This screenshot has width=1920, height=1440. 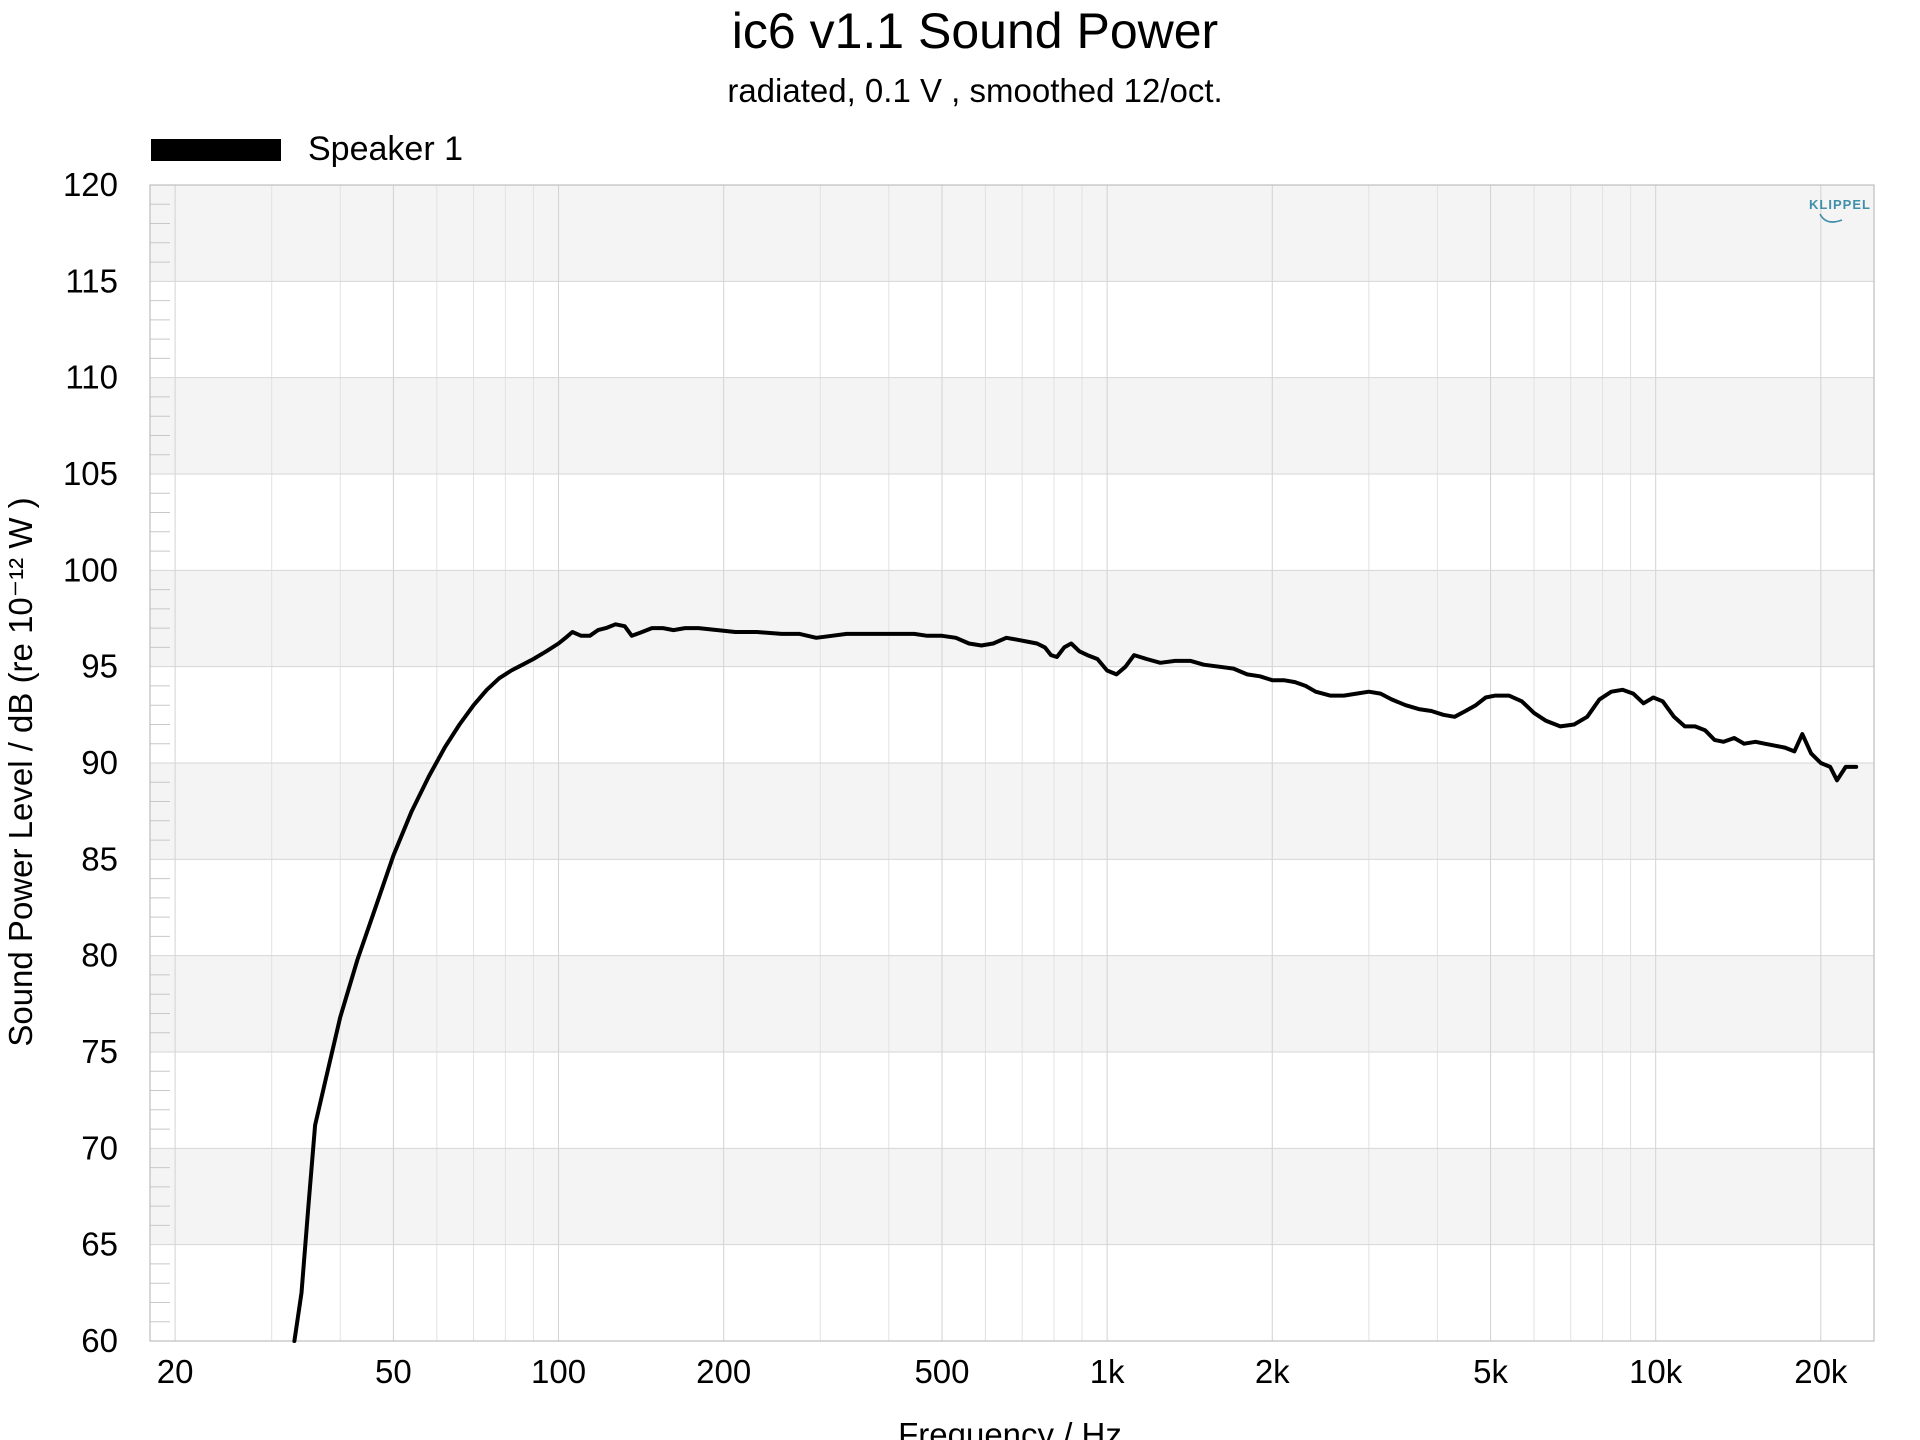 I want to click on x-tick-label: 50, so click(x=393, y=1371).